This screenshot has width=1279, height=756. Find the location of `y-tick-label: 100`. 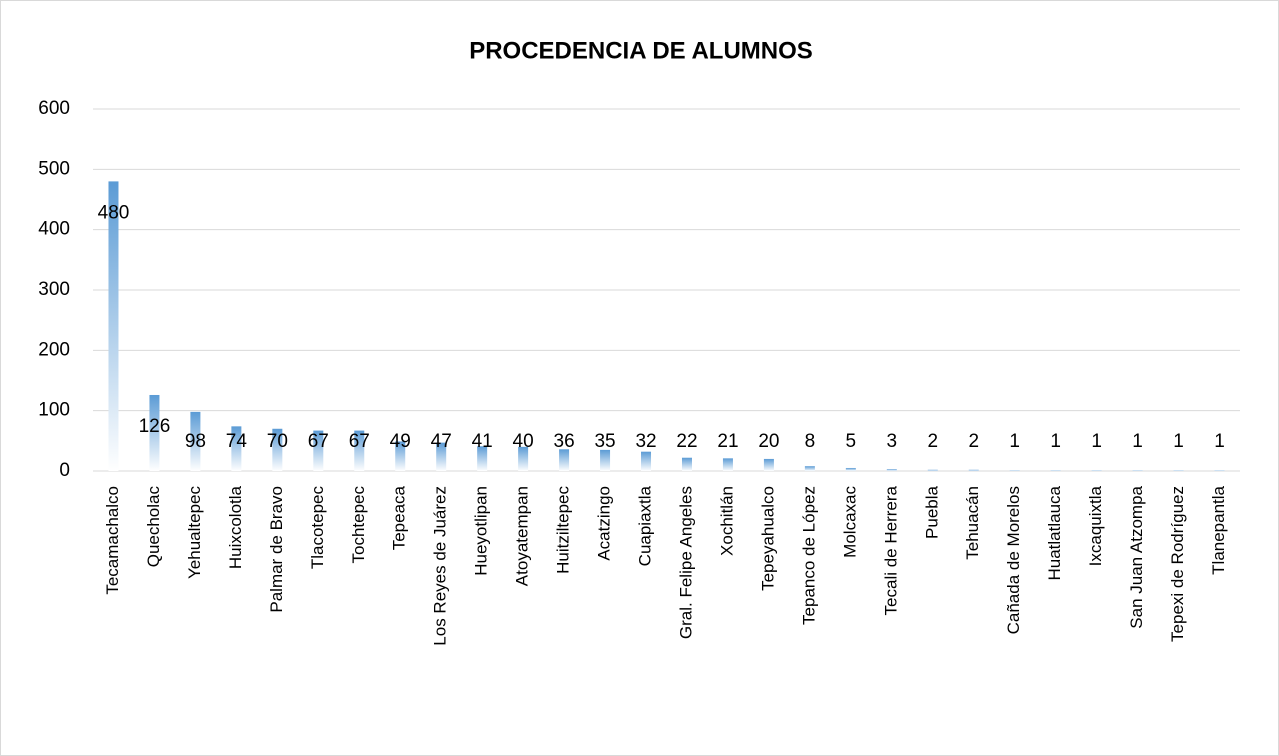

y-tick-label: 100 is located at coordinates (54, 410).